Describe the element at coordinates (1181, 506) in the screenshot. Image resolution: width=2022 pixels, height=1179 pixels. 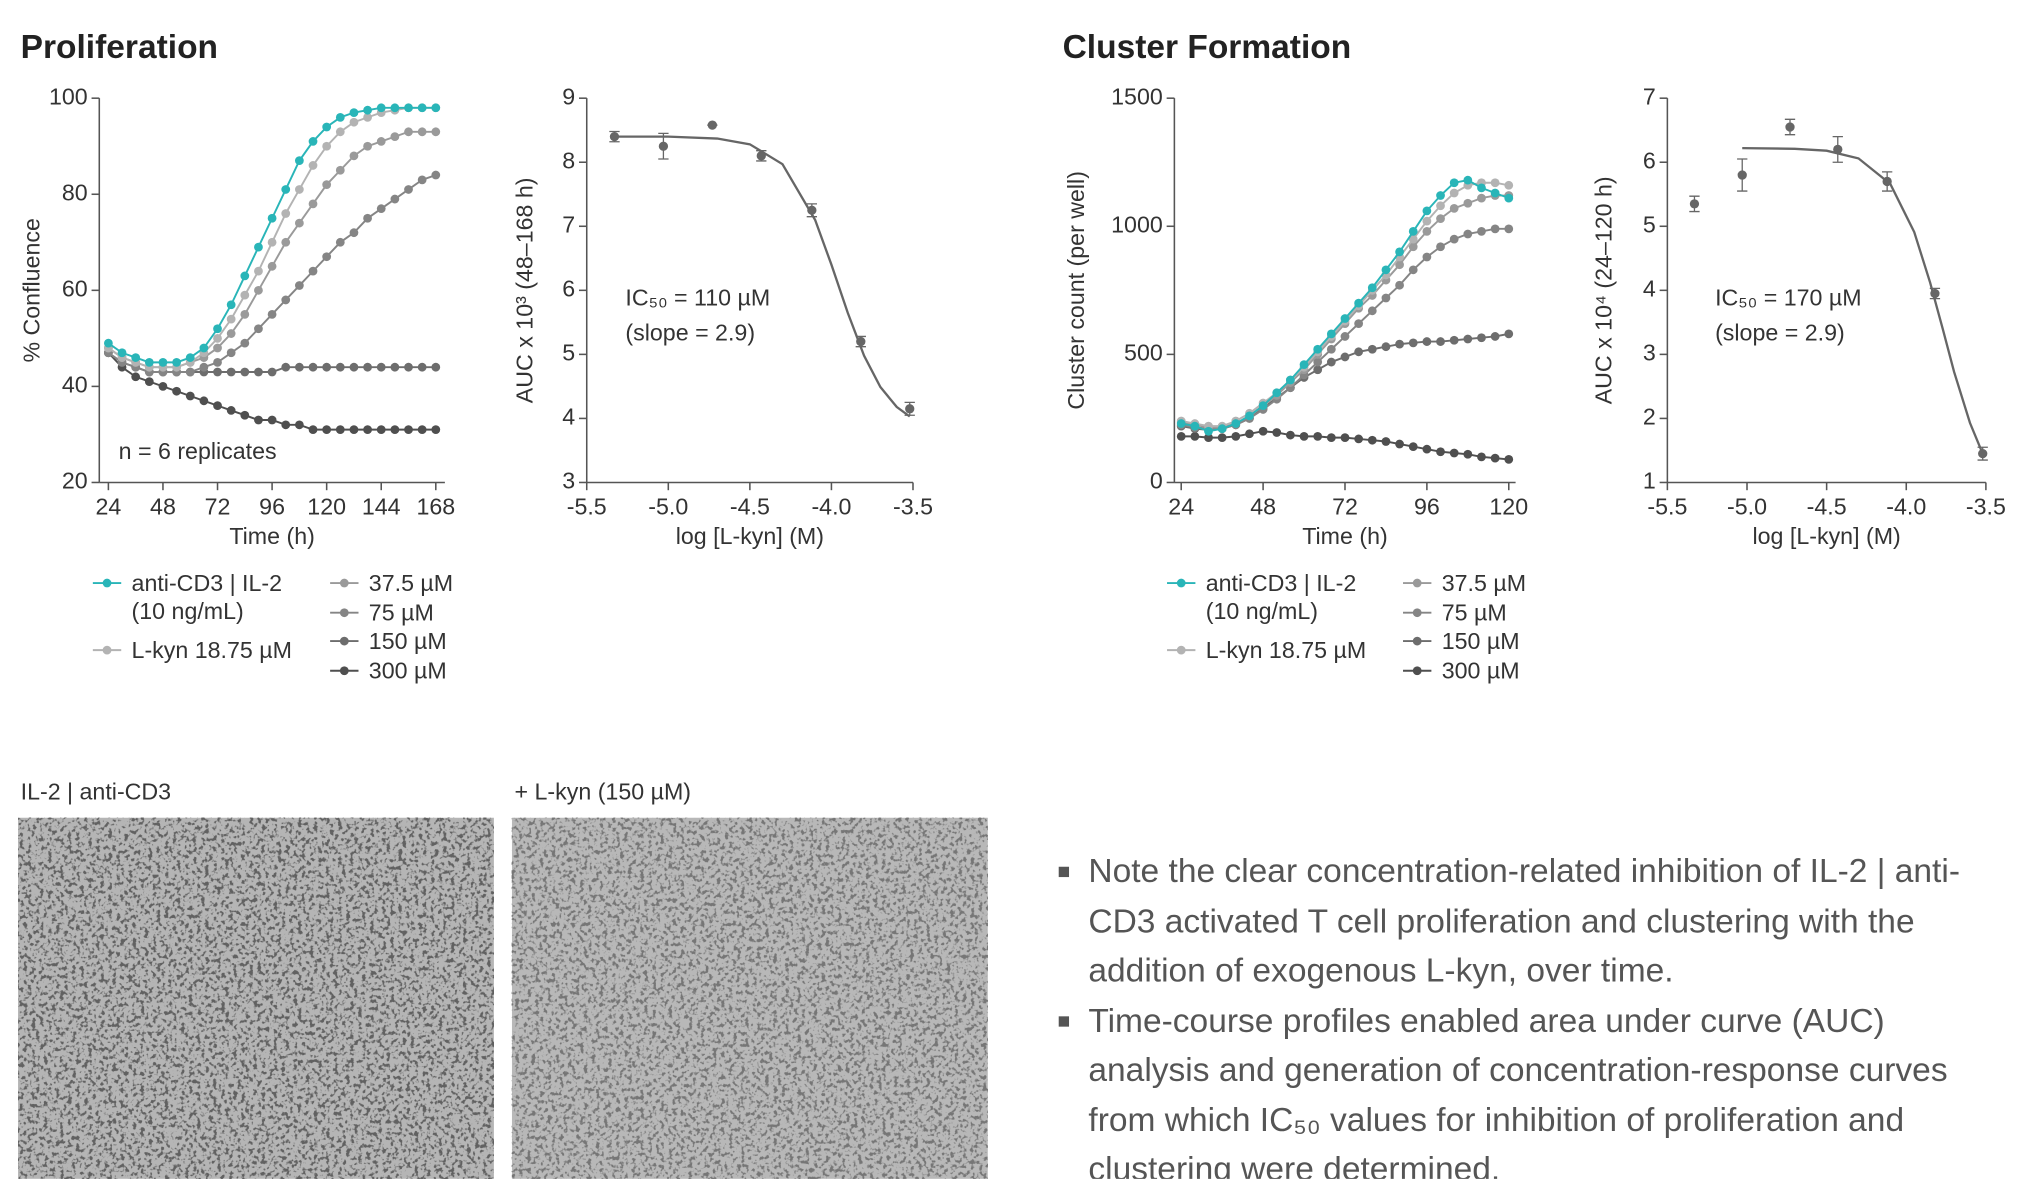
I see `x-tick-label: 24` at that location.